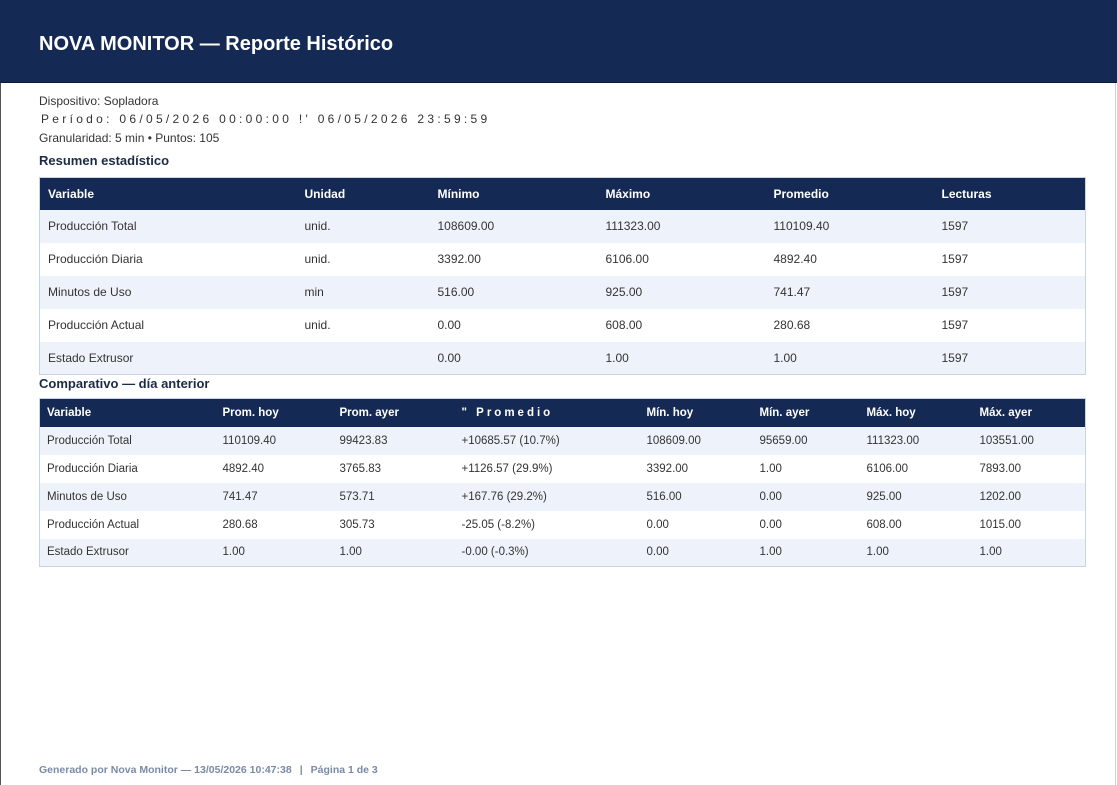  Describe the element at coordinates (1029, 524) in the screenshot. I see `table-cell: 1015.00` at that location.